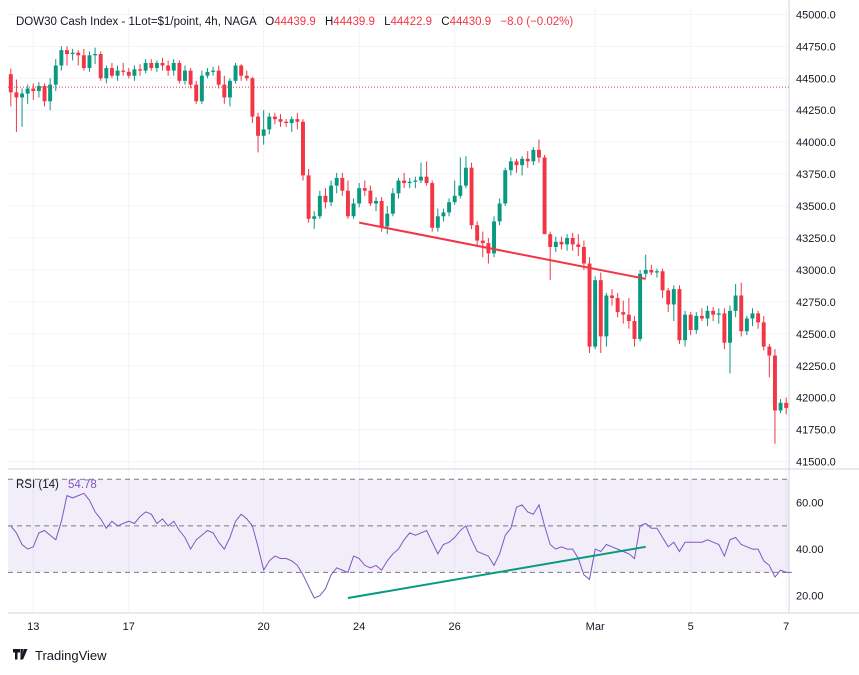 This screenshot has height=675, width=859. What do you see at coordinates (329, 22) in the screenshot?
I see `high-label: H` at bounding box center [329, 22].